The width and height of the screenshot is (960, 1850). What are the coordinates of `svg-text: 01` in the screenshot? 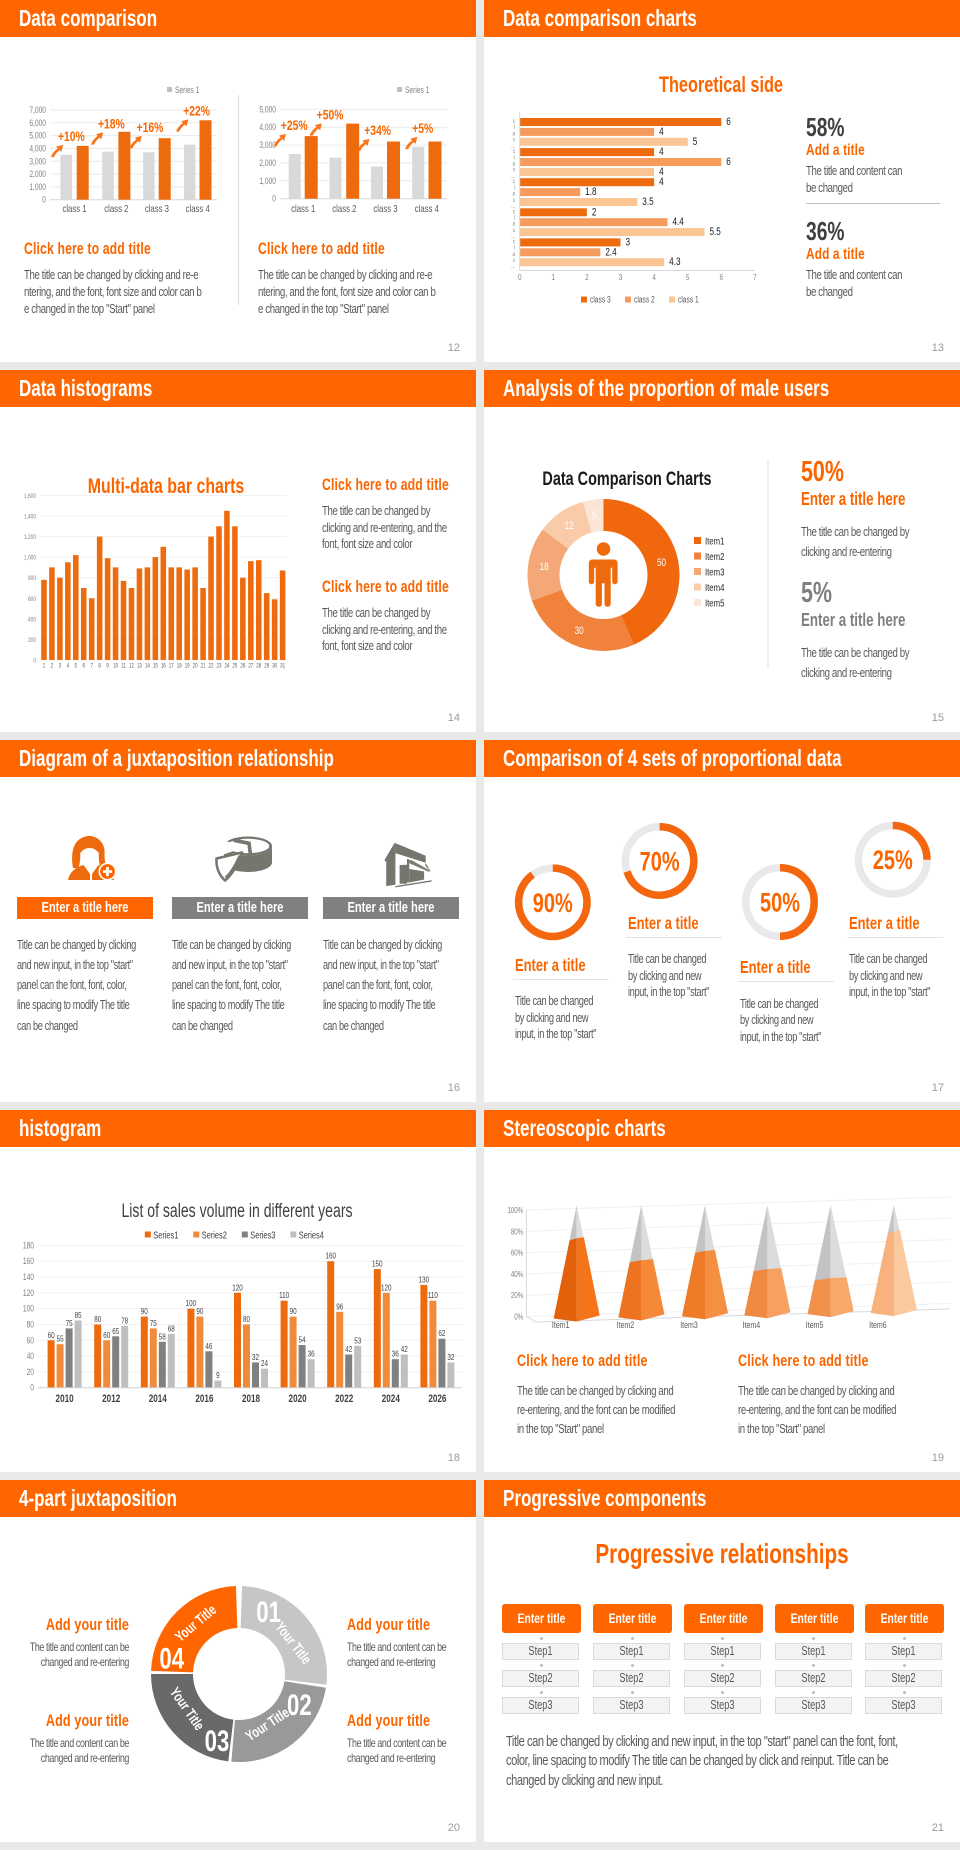 It's located at (268, 1612).